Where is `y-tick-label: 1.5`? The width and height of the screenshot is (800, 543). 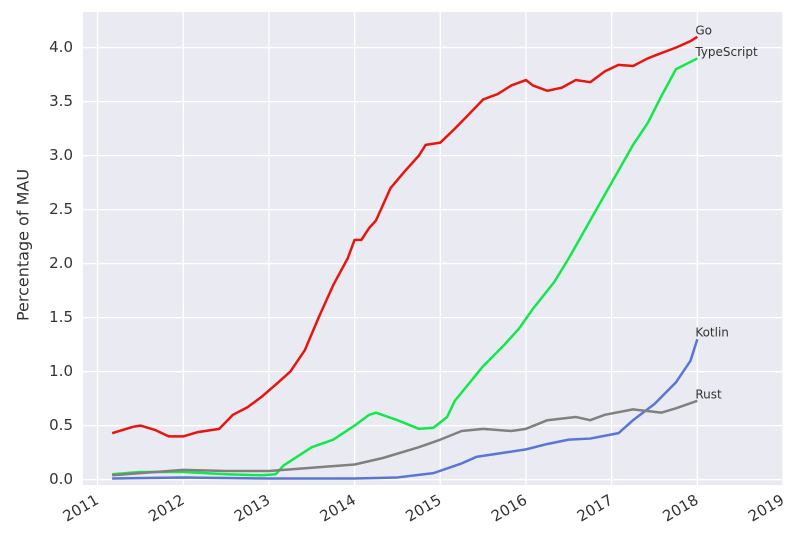
y-tick-label: 1.5 is located at coordinates (61, 317).